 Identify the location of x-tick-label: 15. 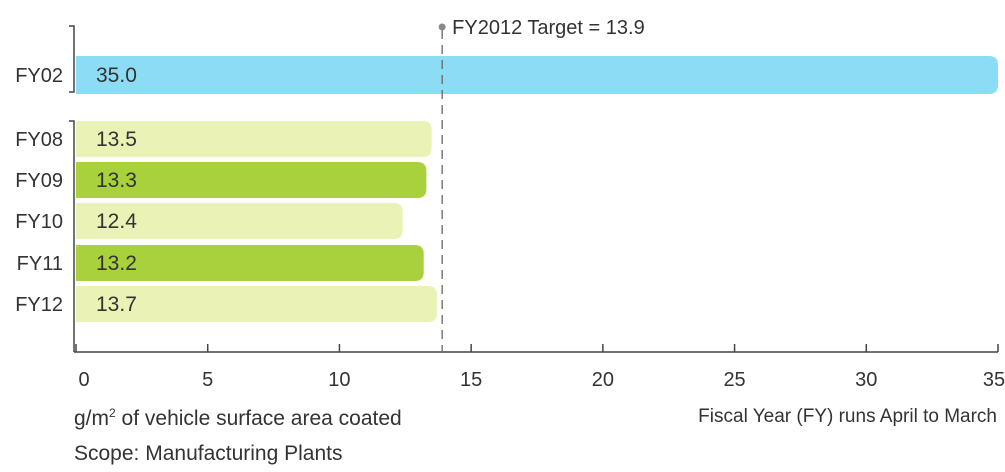
(471, 380).